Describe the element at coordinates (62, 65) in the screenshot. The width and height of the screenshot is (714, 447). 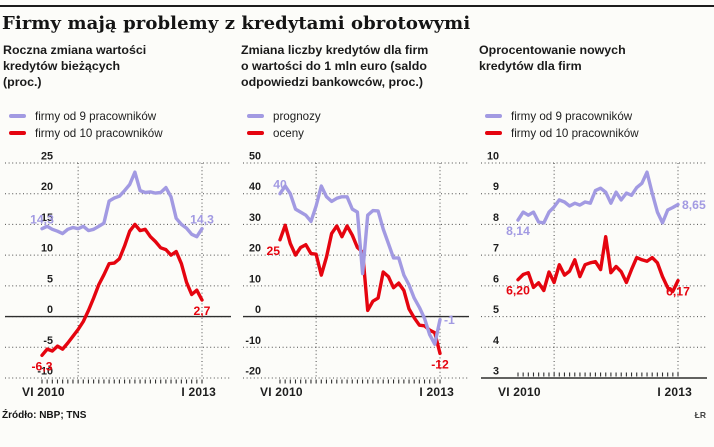
I see `chart-subtitle-line: kredytów bieżących` at that location.